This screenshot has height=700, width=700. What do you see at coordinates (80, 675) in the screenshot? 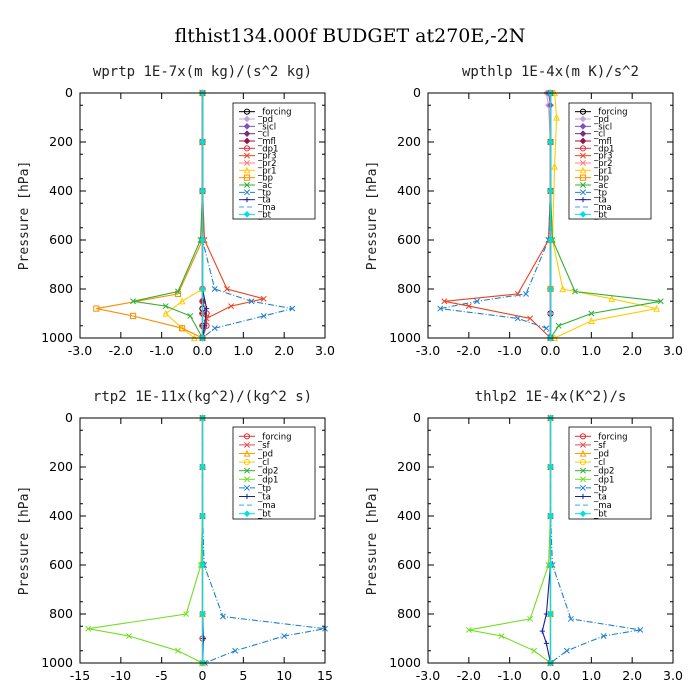
I see `x-tick-label: -15` at bounding box center [80, 675].